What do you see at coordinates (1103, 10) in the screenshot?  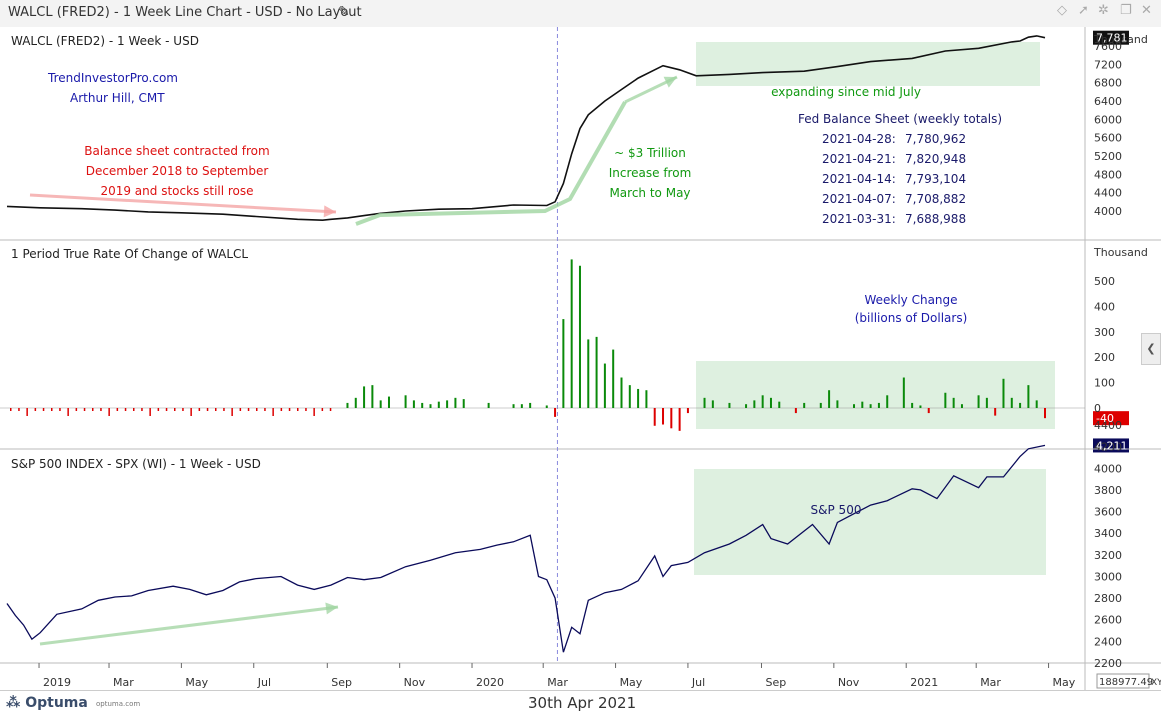 I see `star-icon: ✲` at bounding box center [1103, 10].